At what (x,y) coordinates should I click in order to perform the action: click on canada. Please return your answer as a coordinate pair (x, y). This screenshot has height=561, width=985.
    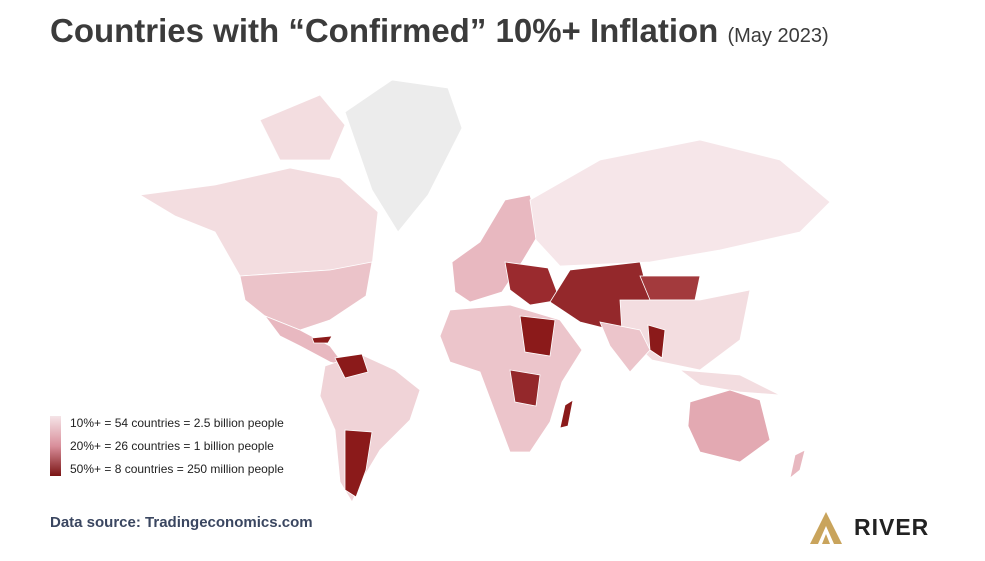
    Looking at the image, I should click on (258, 222).